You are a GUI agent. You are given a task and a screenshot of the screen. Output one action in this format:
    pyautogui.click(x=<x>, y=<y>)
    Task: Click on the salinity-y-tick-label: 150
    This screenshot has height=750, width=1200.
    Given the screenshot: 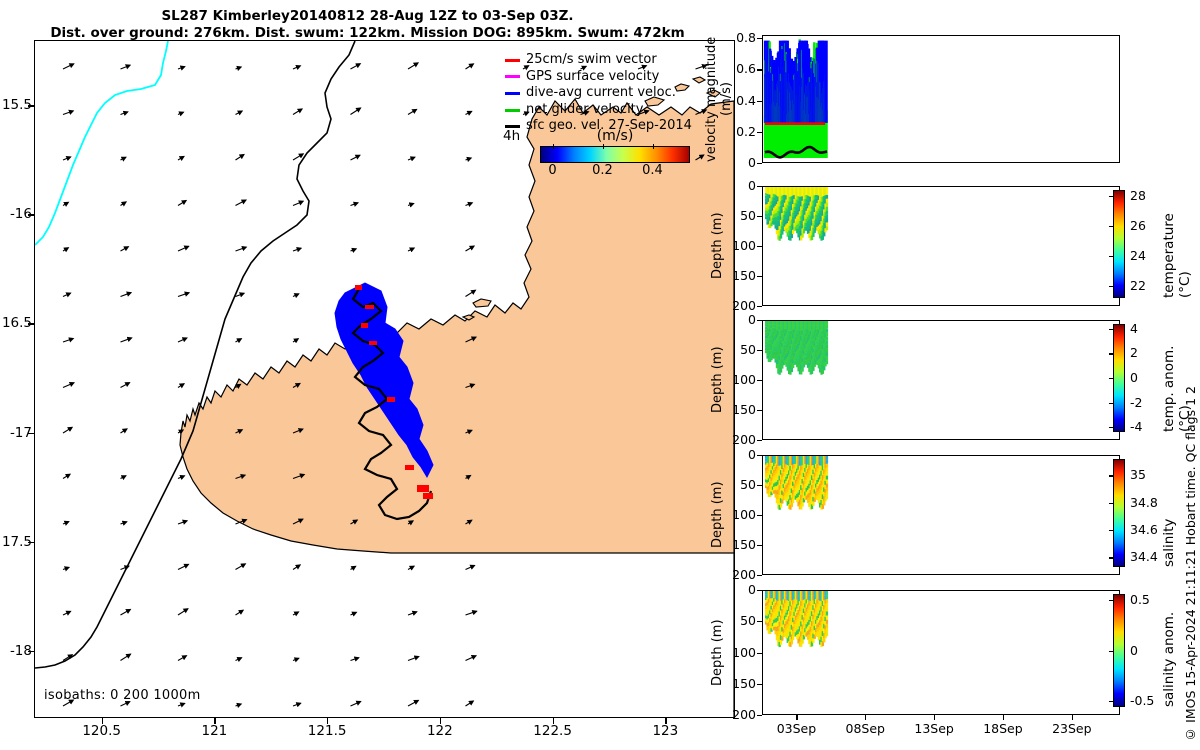 What is the action you would take?
    pyautogui.click(x=744, y=544)
    